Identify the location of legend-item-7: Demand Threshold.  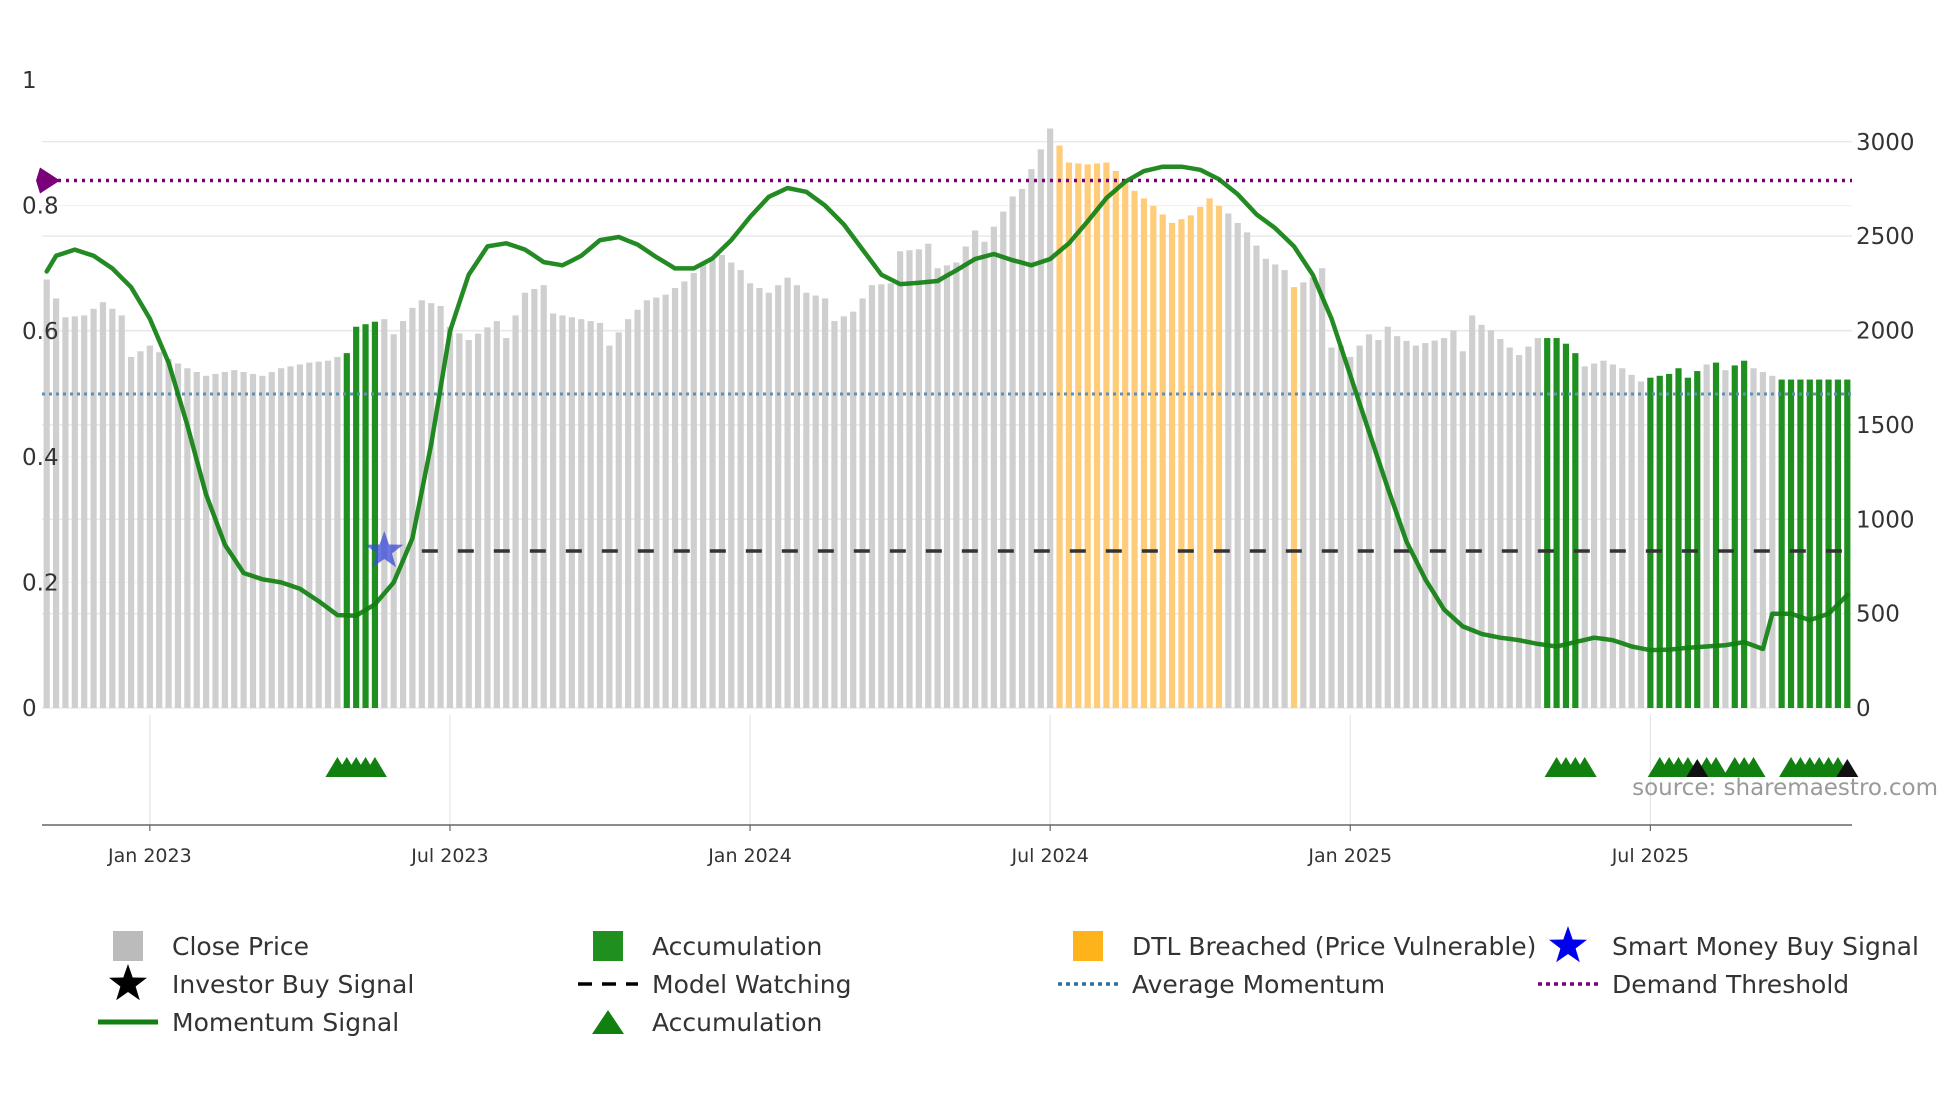
(1693, 984).